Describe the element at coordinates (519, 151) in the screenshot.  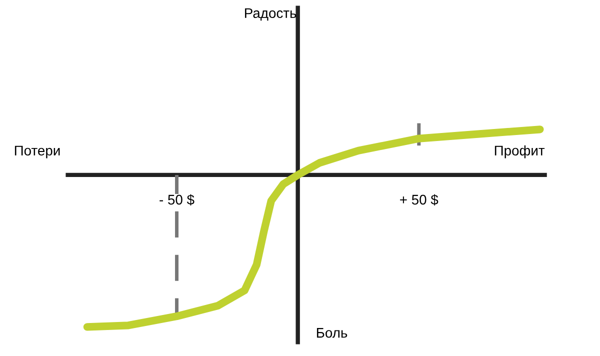
I see `x-axis-title: Профит` at that location.